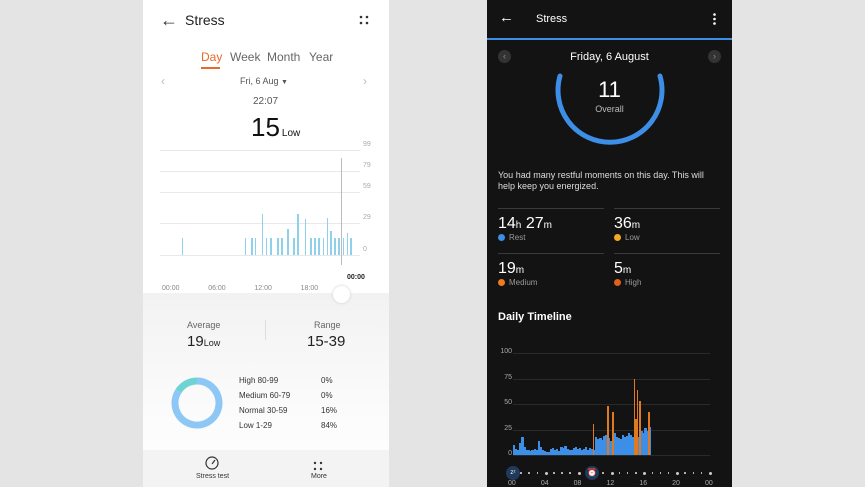  I want to click on legend-item: Low 1-29, so click(255, 425).